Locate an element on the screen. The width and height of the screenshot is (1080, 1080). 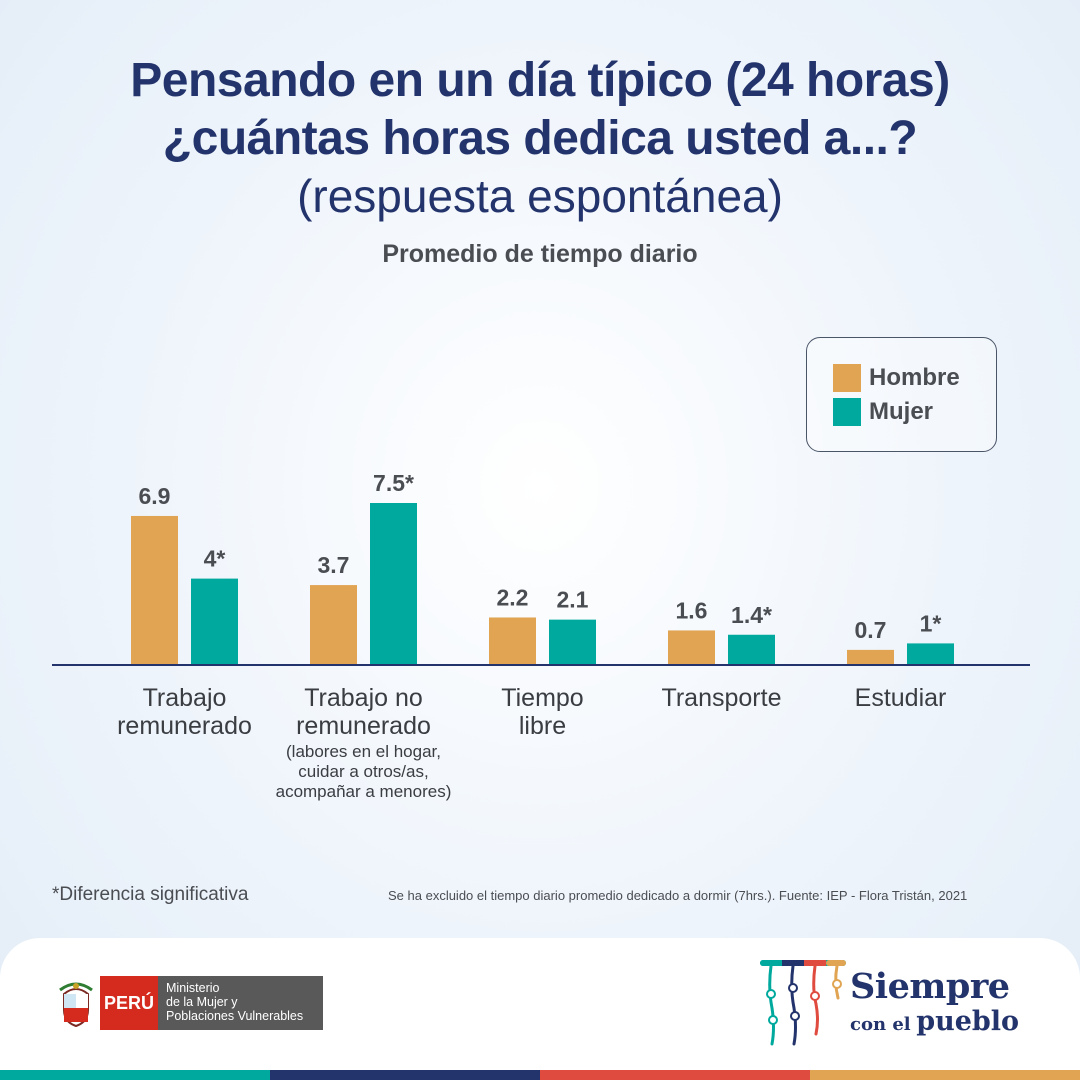
data-label-hombre: 0.7 is located at coordinates (871, 630).